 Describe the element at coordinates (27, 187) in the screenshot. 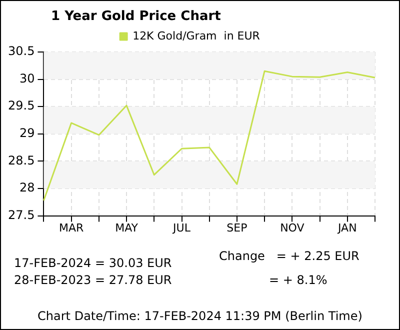

I see `y-tick-label: 28` at that location.